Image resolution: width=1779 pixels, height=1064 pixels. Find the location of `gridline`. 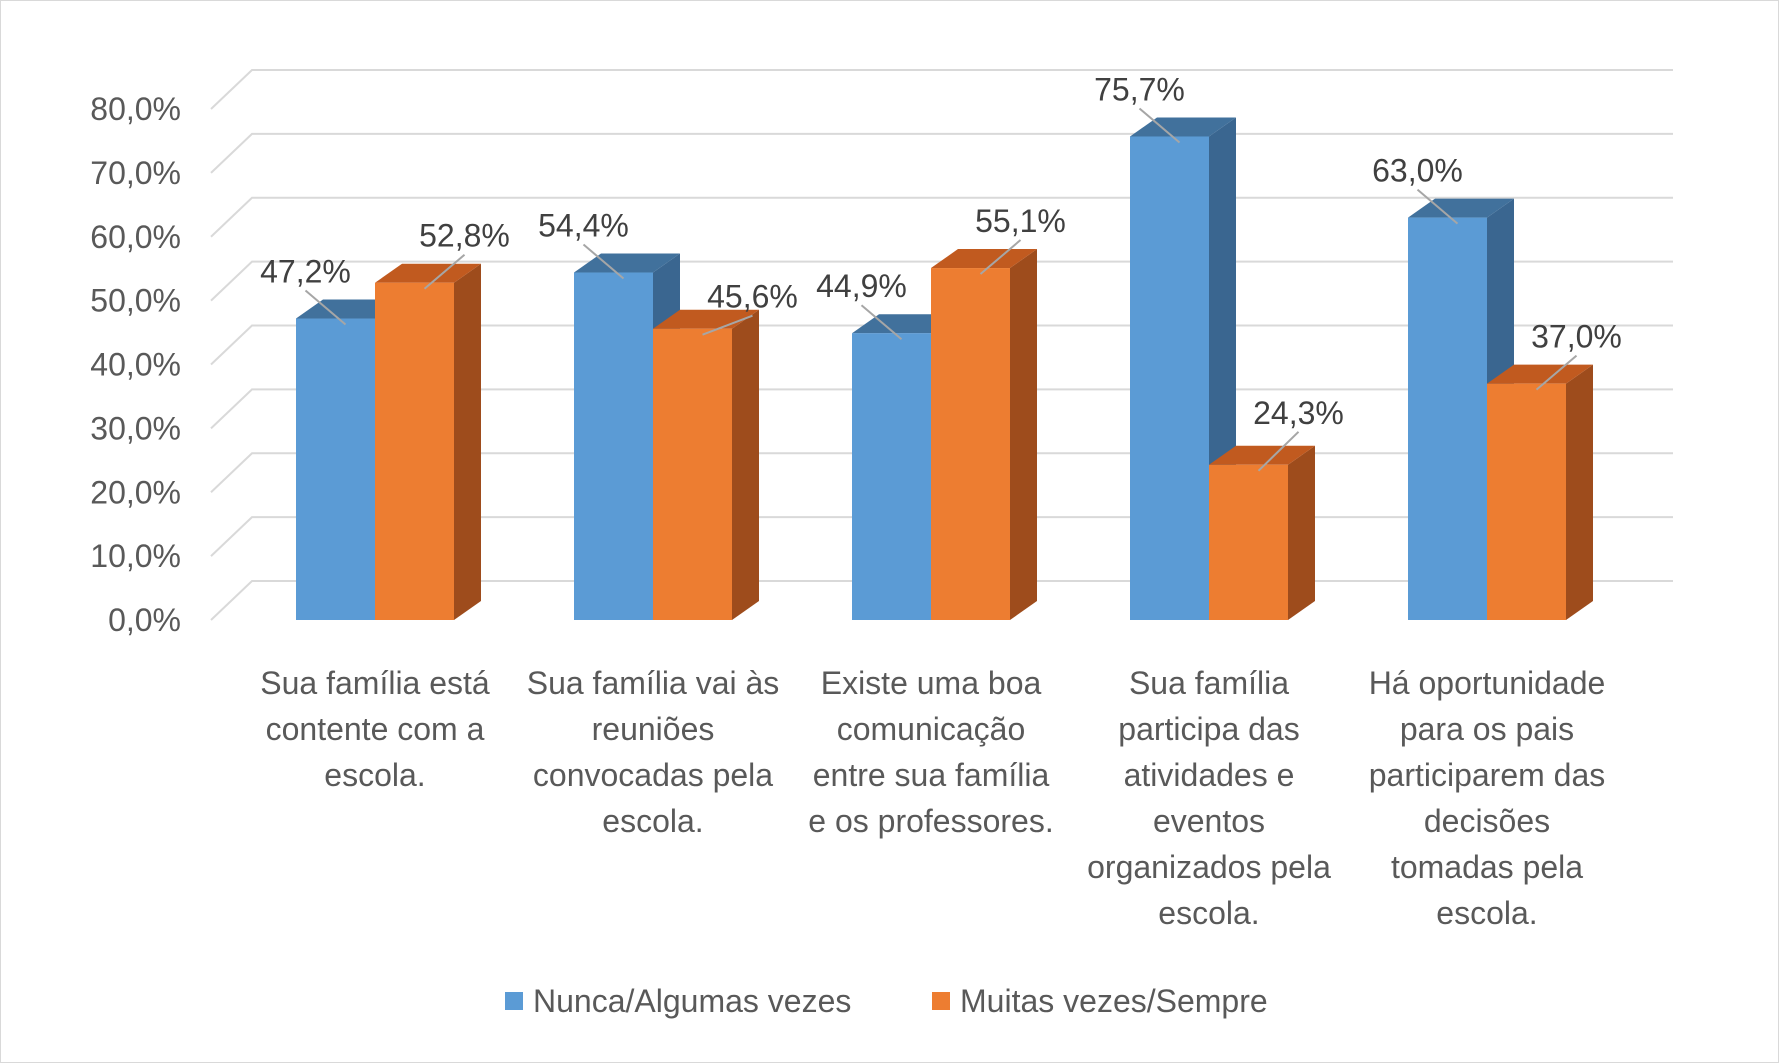

gridline is located at coordinates (941, 89).